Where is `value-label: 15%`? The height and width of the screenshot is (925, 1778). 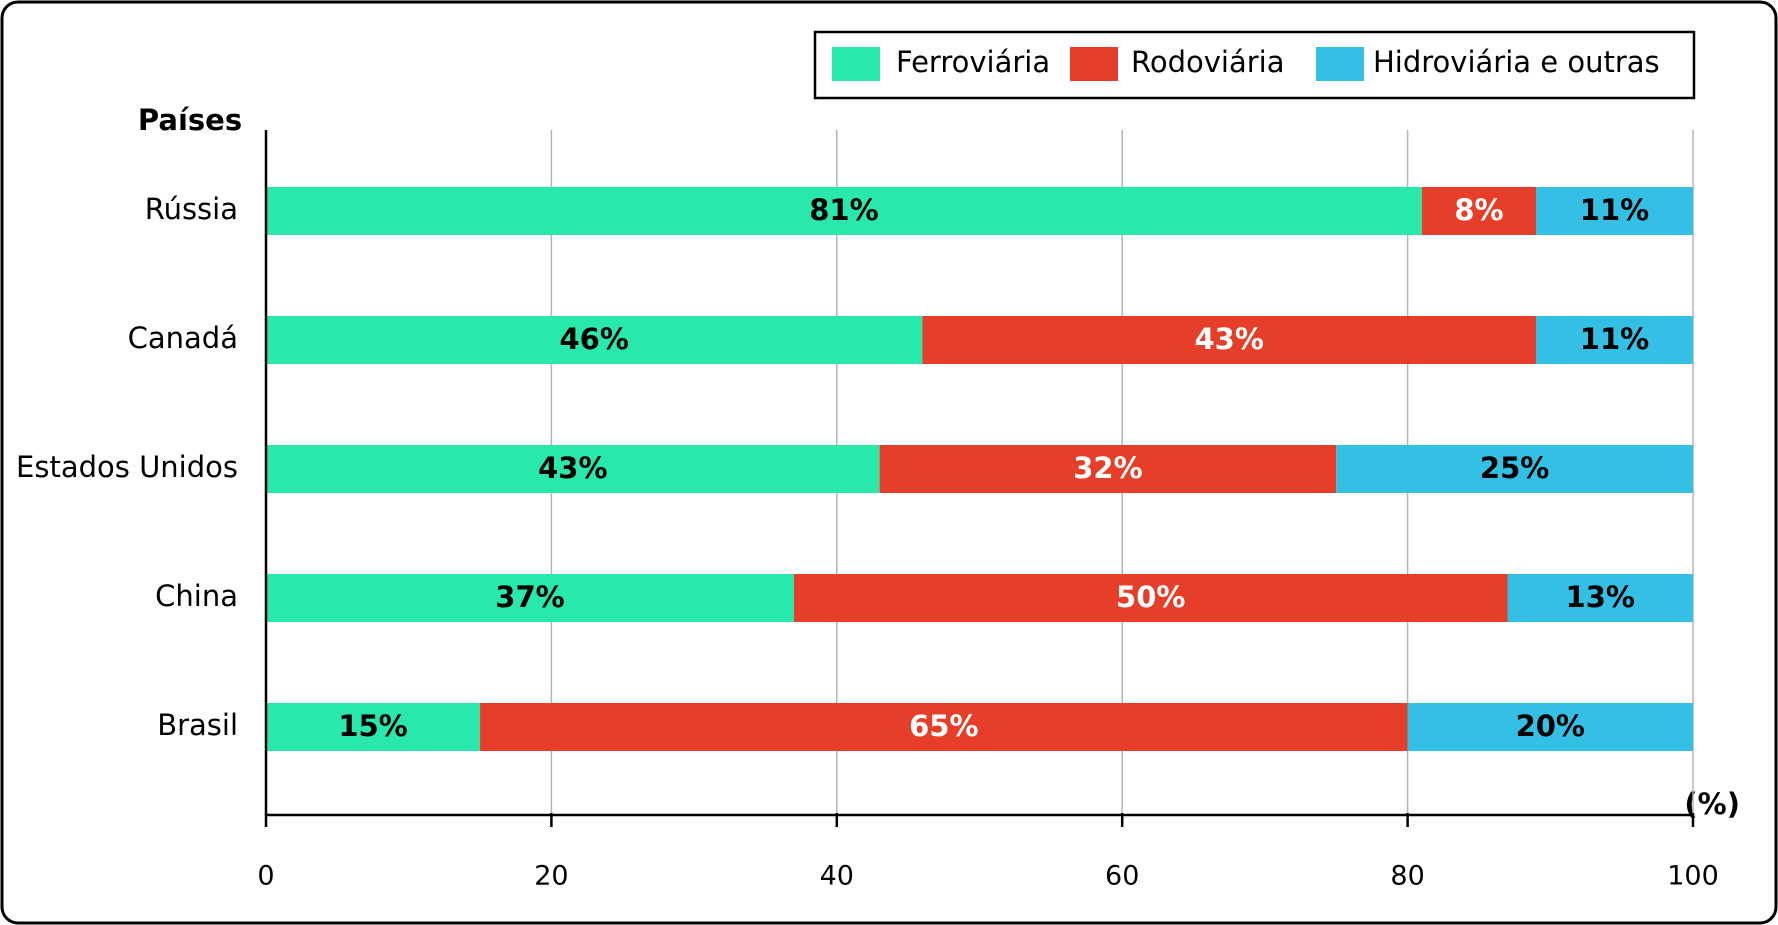 value-label: 15% is located at coordinates (372, 726).